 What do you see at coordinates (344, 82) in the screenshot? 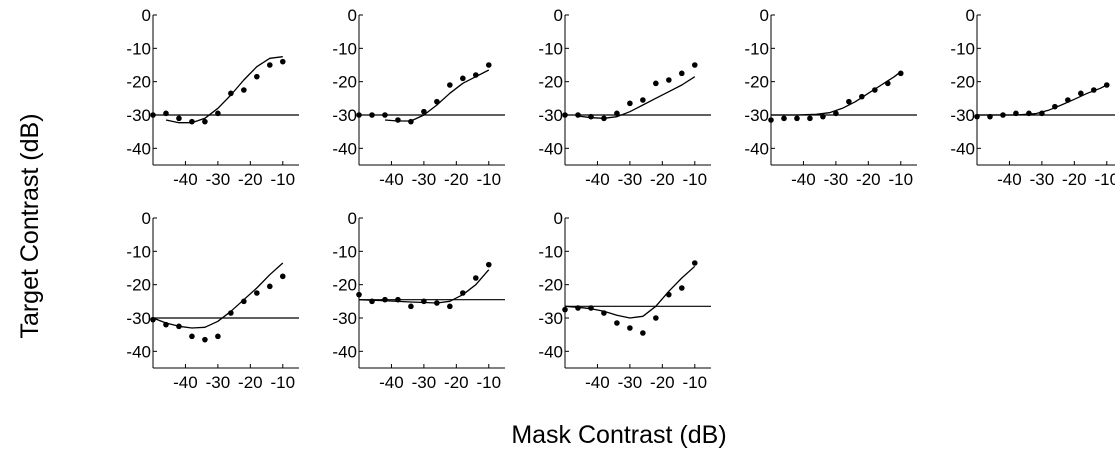
I see `y-tick-label: -20` at bounding box center [344, 82].